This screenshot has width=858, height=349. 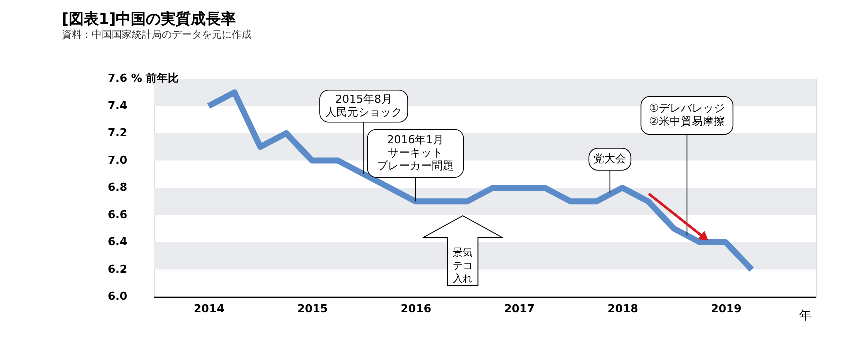 I want to click on y-tick-label: 6.0, so click(x=118, y=296).